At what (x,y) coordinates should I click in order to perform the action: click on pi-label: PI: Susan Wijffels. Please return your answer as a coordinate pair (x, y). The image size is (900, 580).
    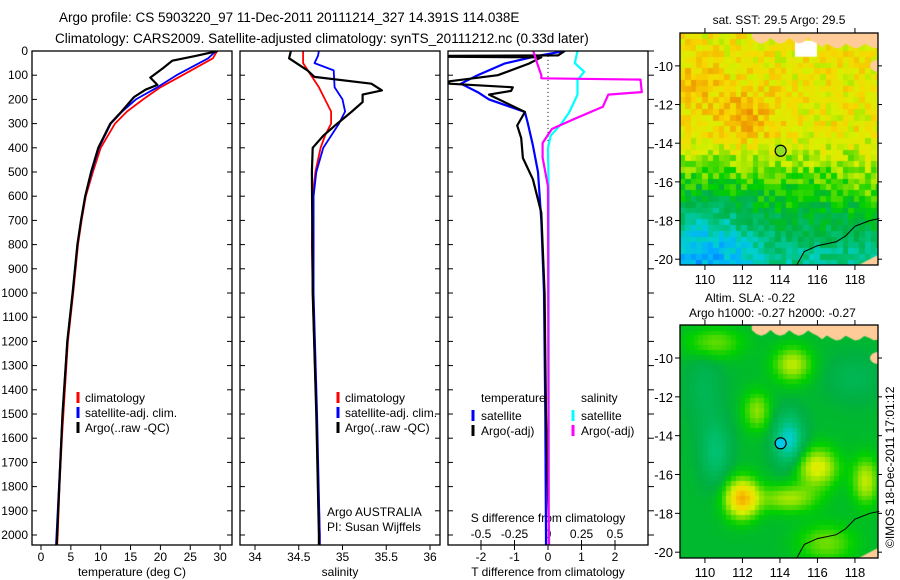
    Looking at the image, I should click on (374, 527).